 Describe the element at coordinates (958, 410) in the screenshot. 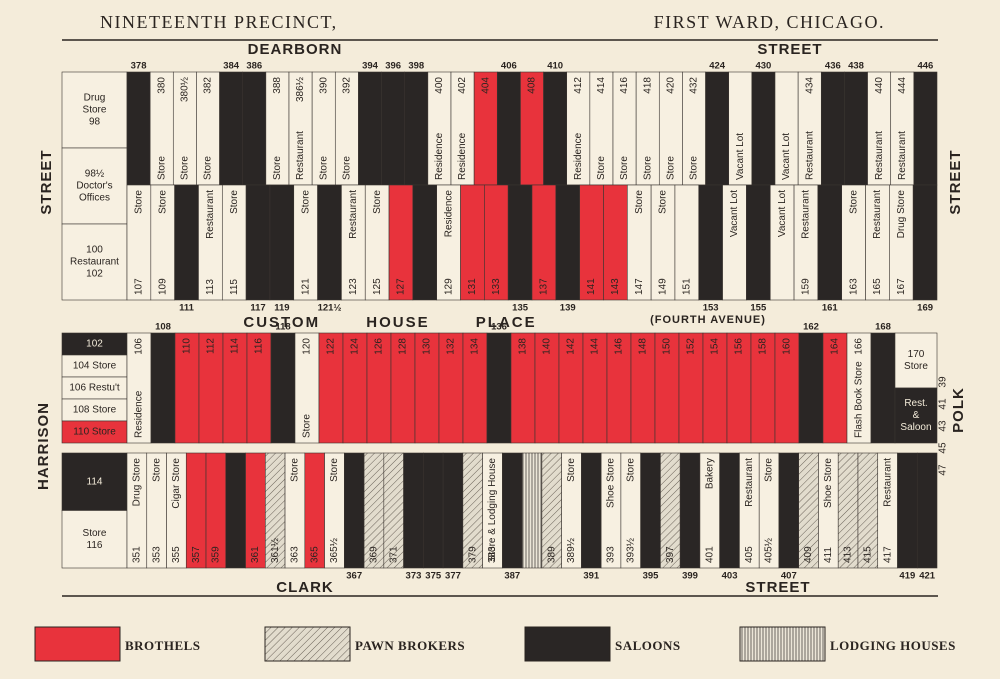

I see `street-name: POLK` at that location.